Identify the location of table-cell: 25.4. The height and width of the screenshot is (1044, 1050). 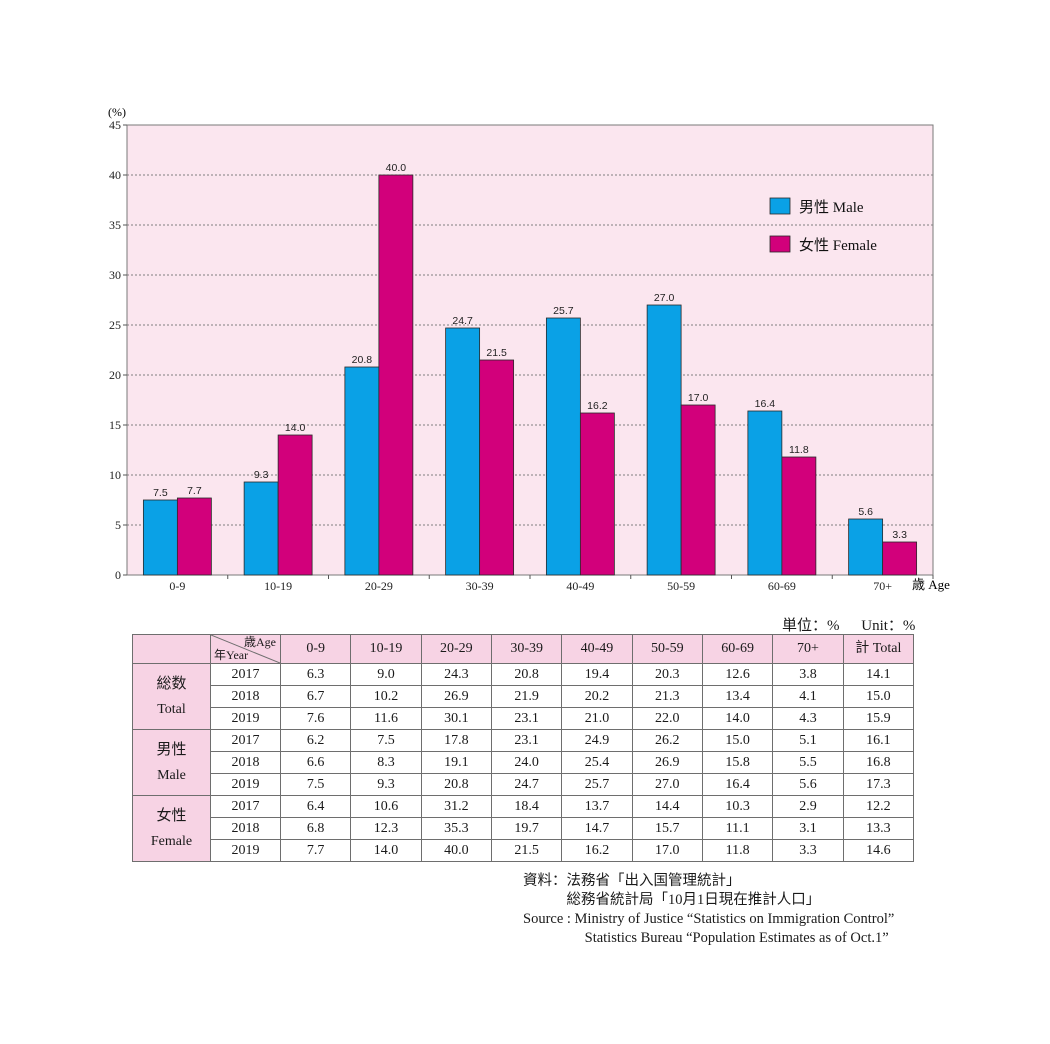
(597, 762).